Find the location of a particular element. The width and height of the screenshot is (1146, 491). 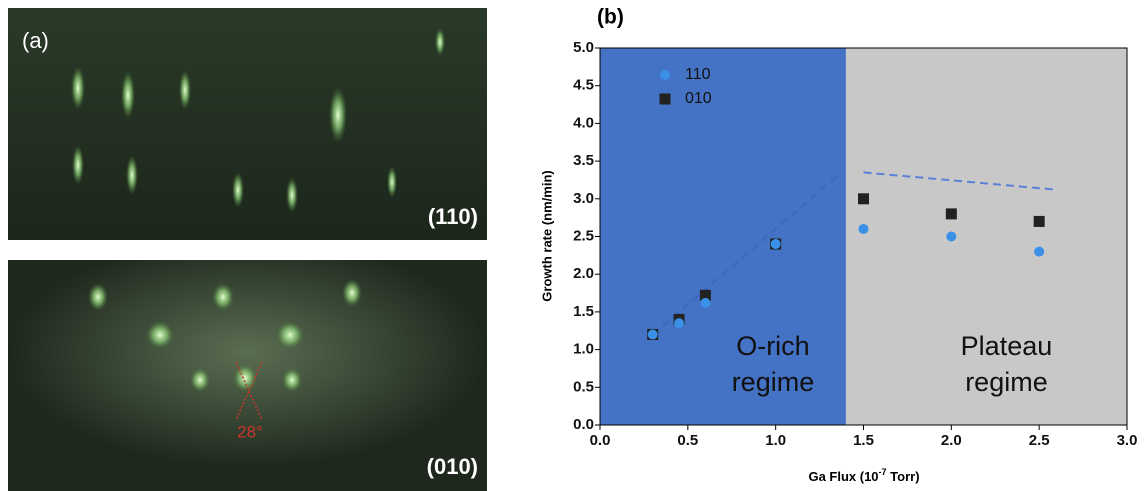

y-tick-label: 1.0 is located at coordinates (583, 349).